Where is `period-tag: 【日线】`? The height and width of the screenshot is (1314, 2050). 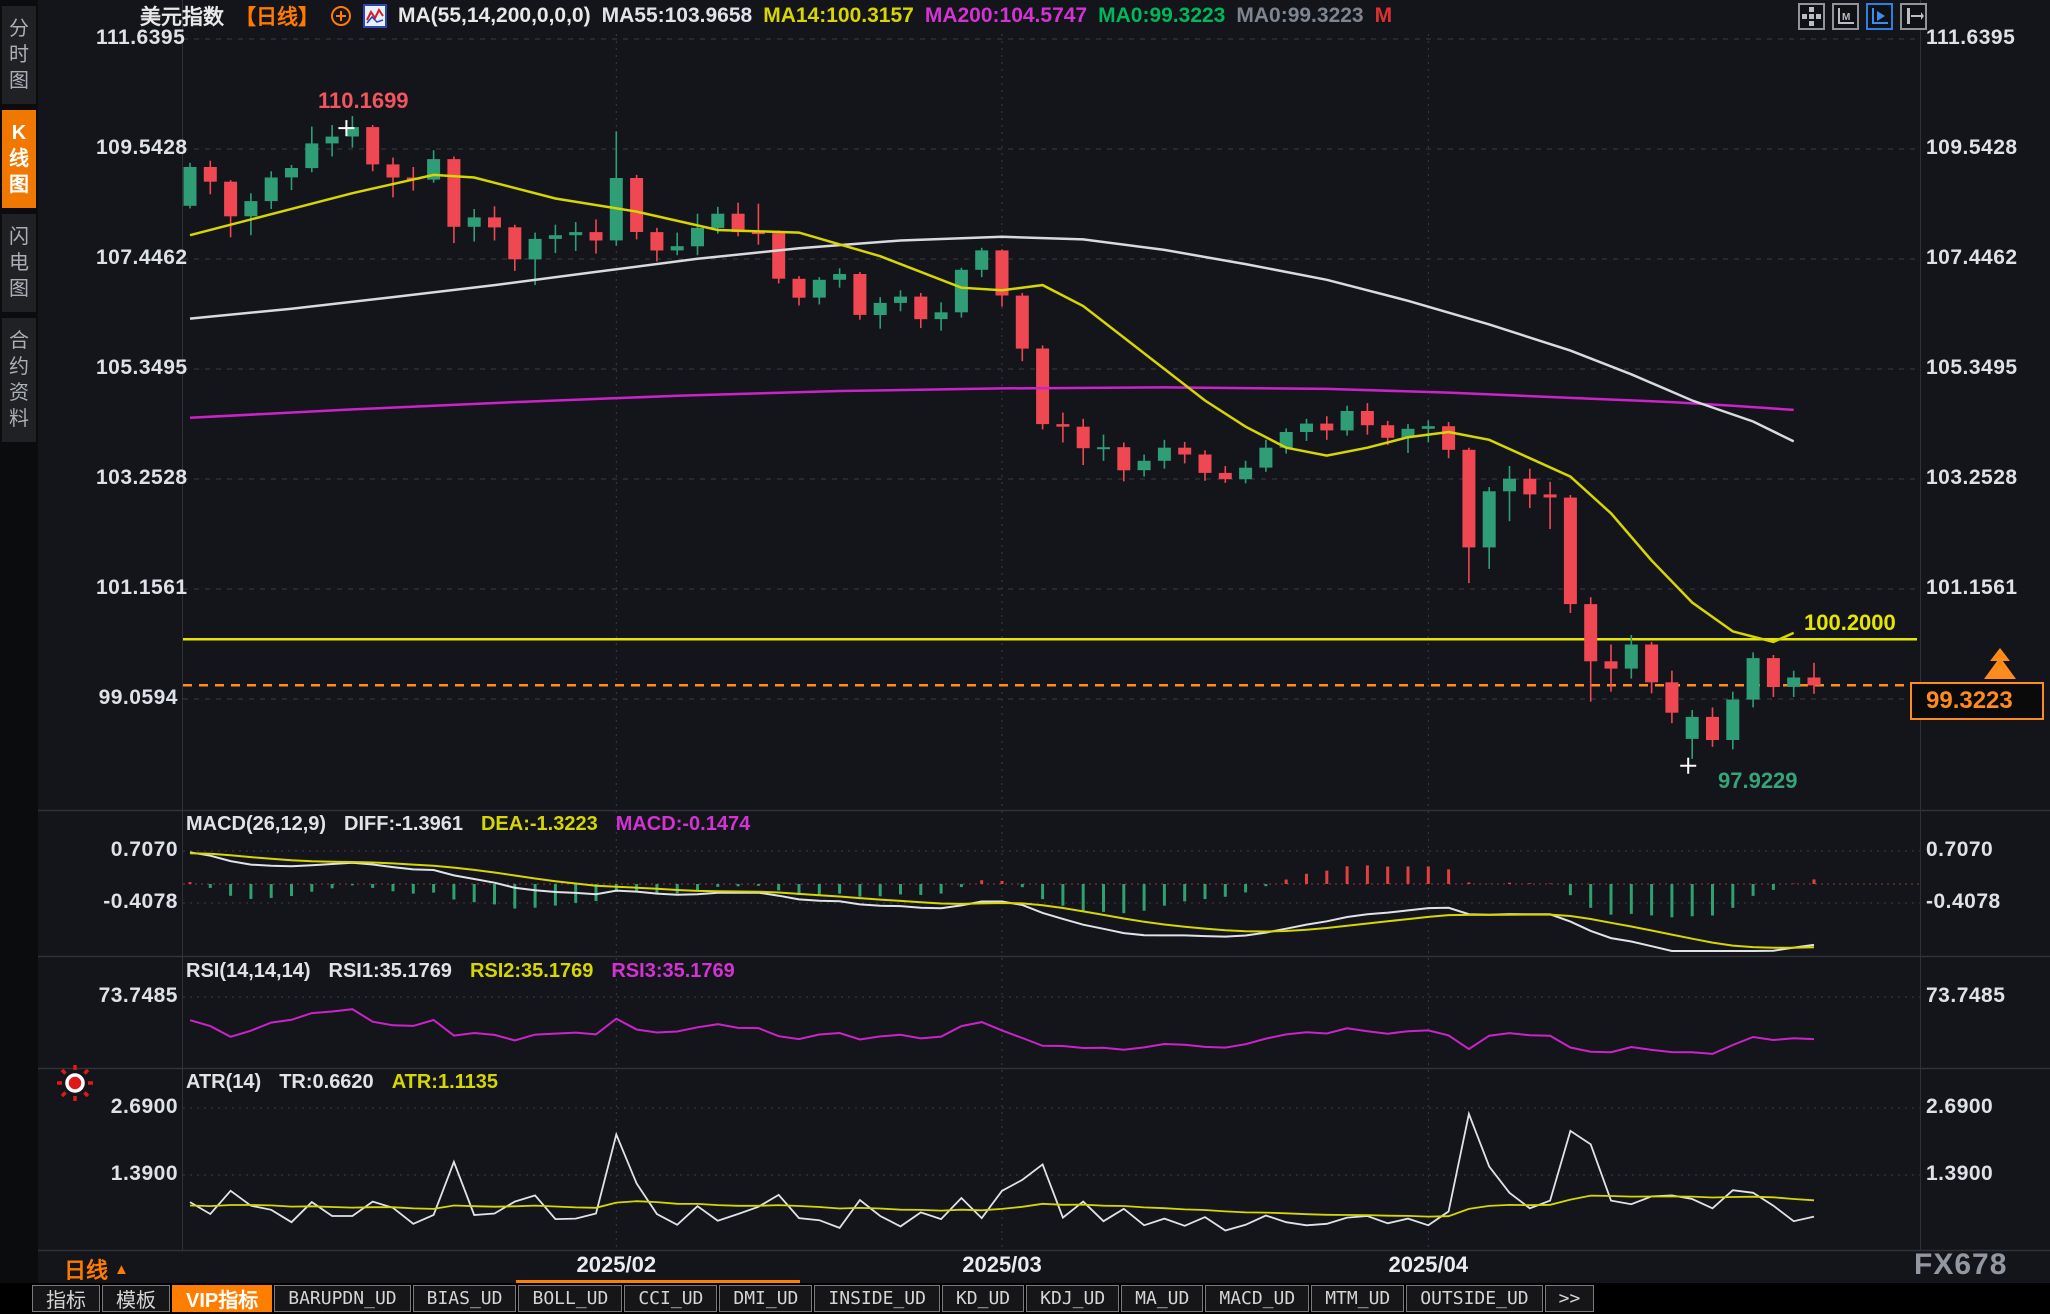
period-tag: 【日线】 is located at coordinates (277, 17).